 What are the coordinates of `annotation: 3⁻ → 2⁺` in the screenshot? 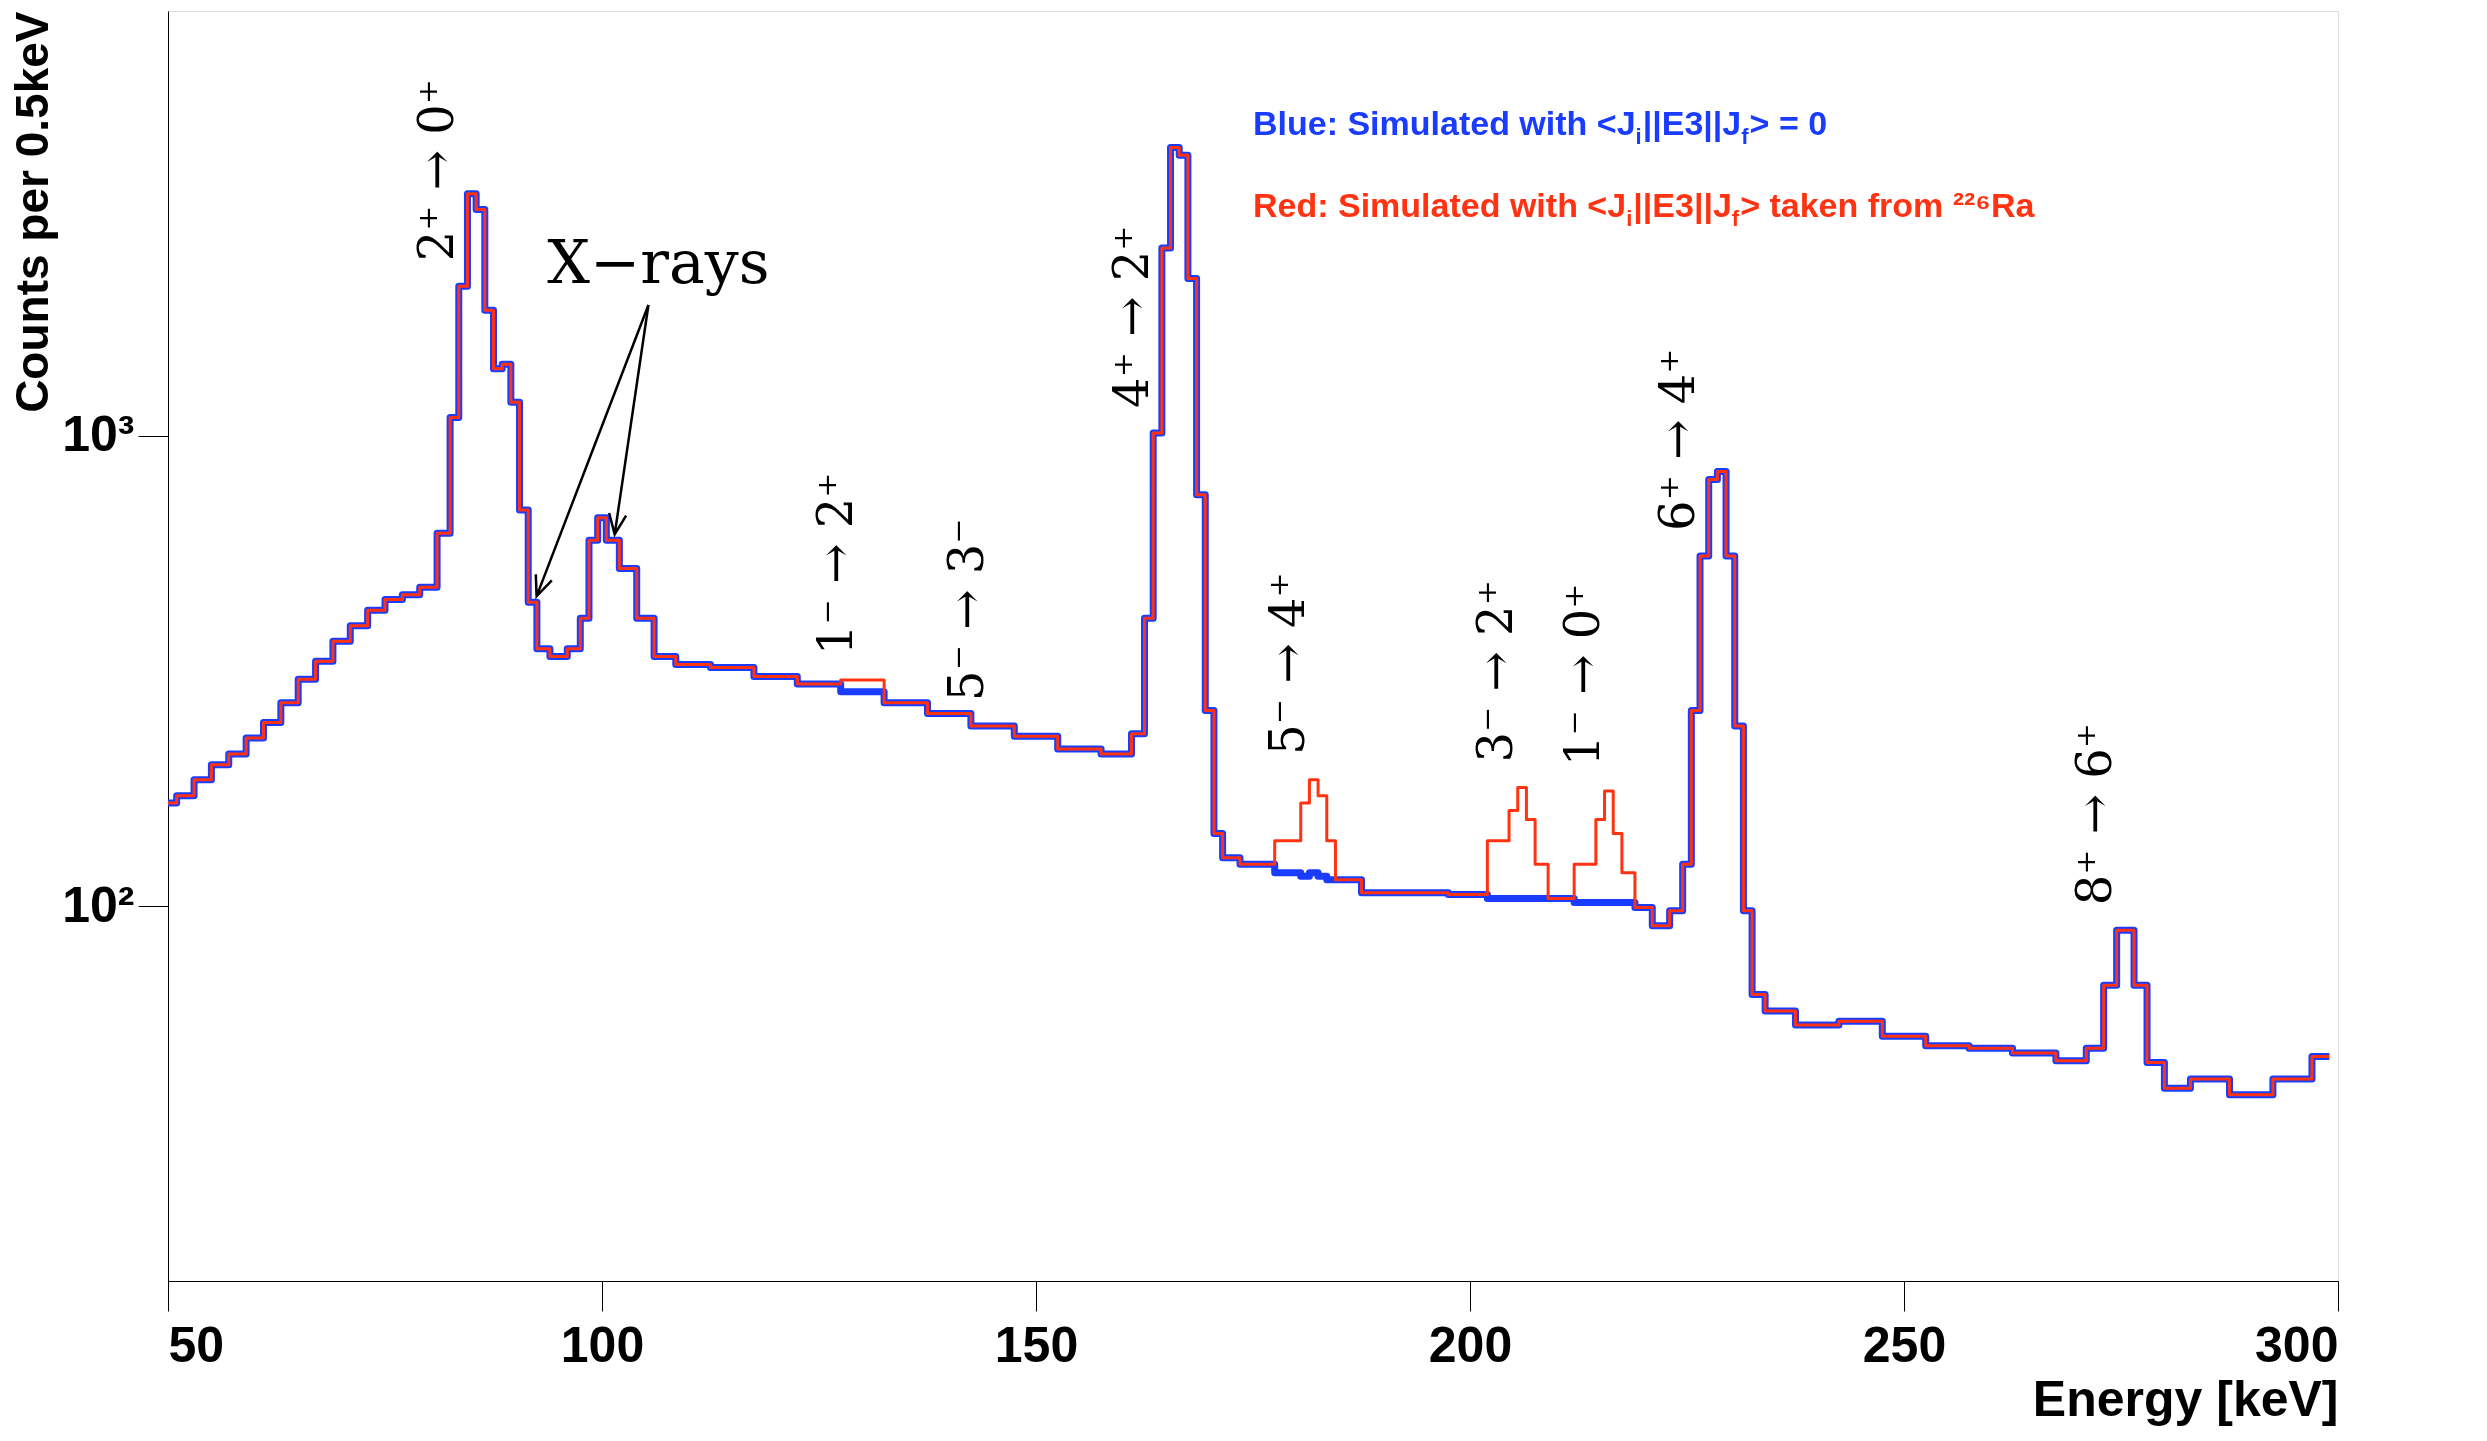 It's located at (1495, 671).